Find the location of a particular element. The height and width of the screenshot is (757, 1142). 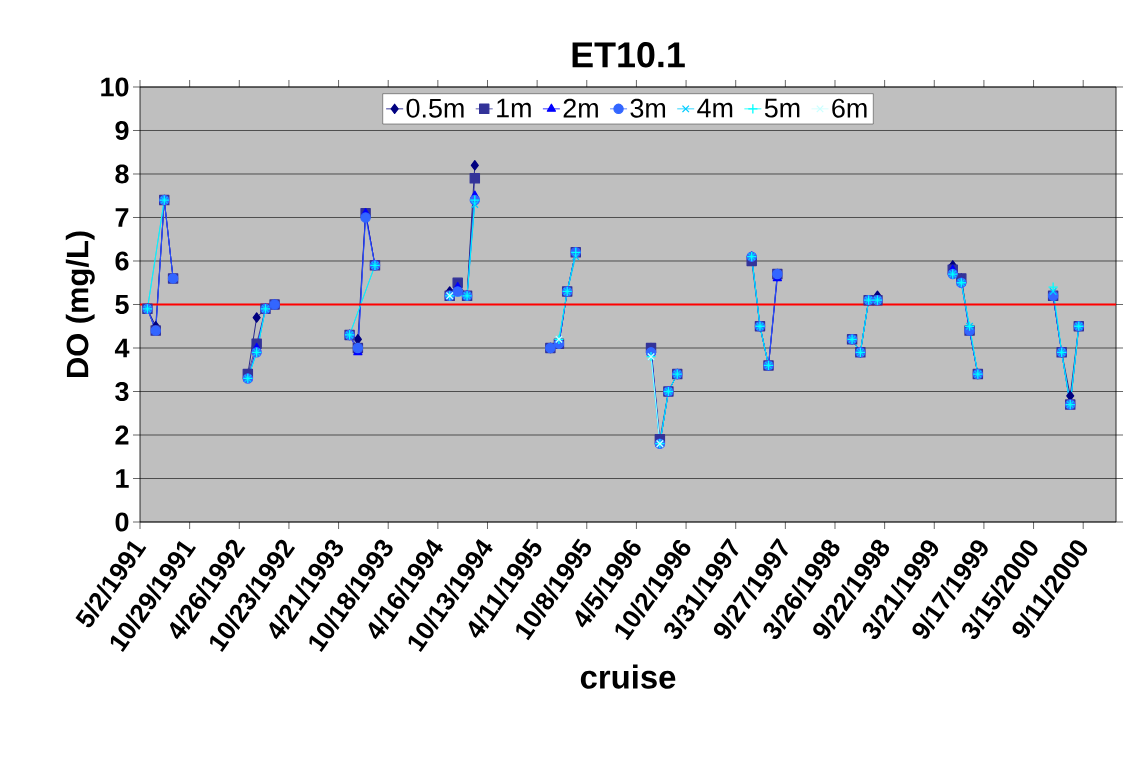

x-axis-title: cruise is located at coordinates (628, 676).